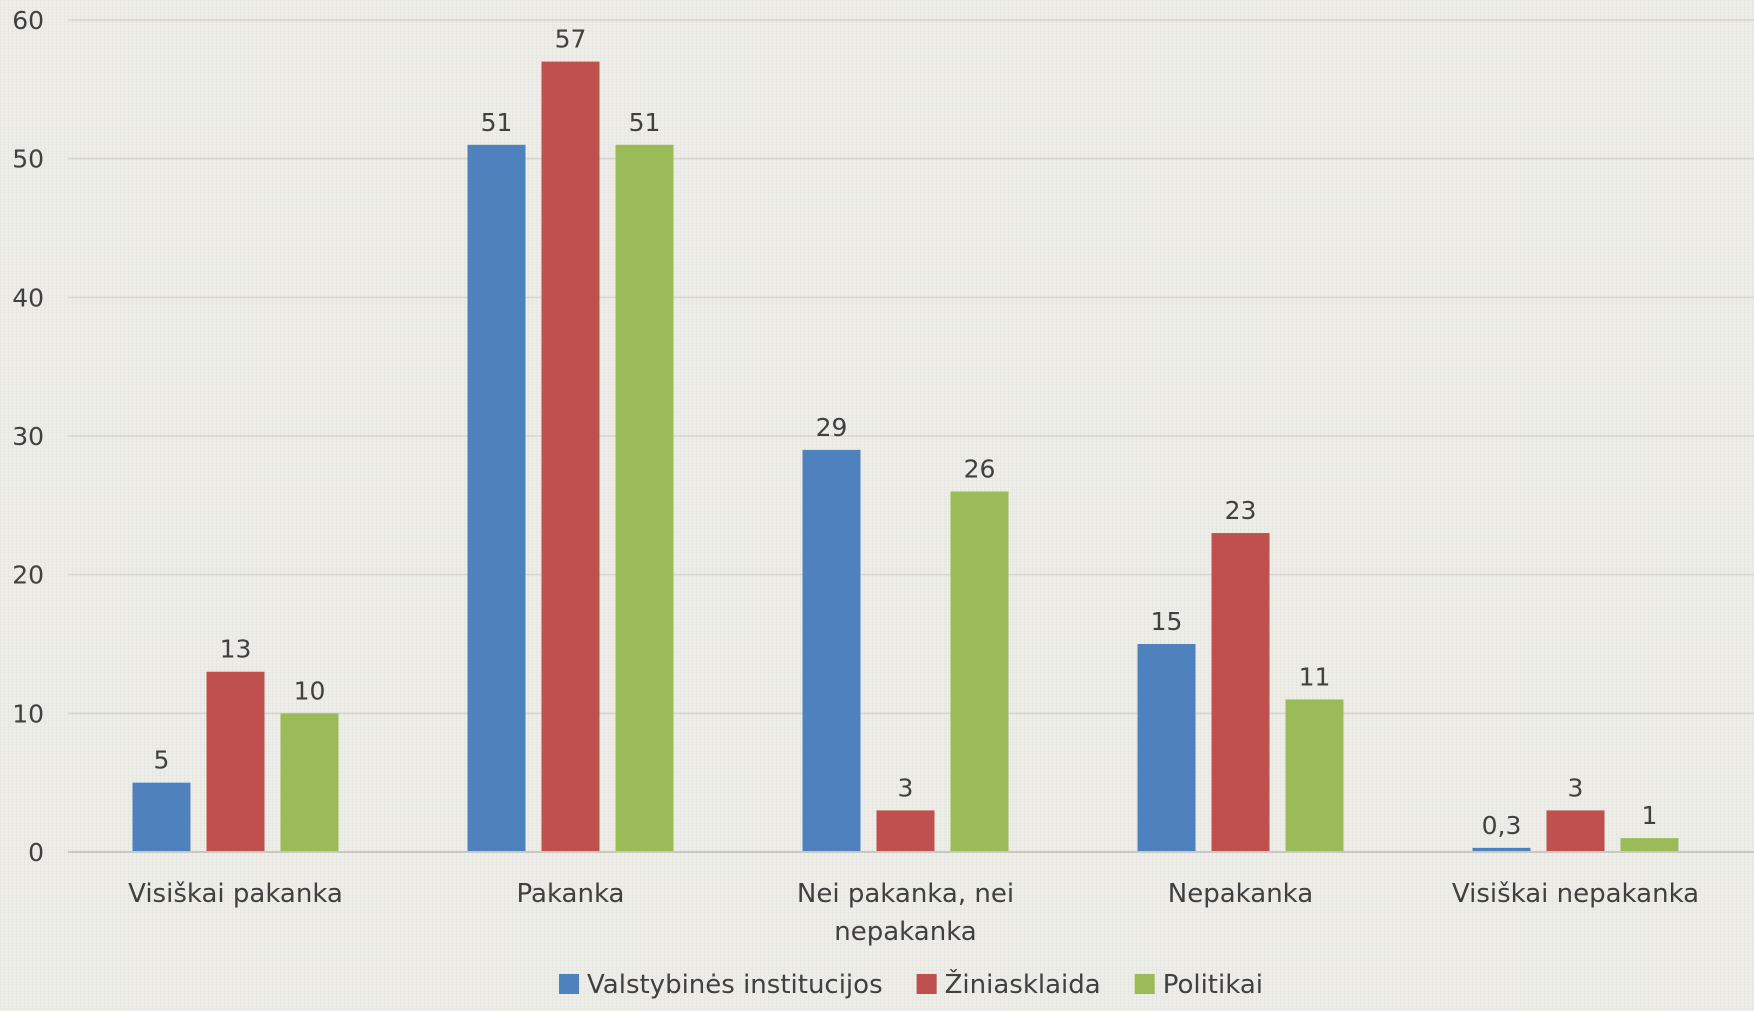  I want to click on y-tick-label: 0, so click(36, 852).